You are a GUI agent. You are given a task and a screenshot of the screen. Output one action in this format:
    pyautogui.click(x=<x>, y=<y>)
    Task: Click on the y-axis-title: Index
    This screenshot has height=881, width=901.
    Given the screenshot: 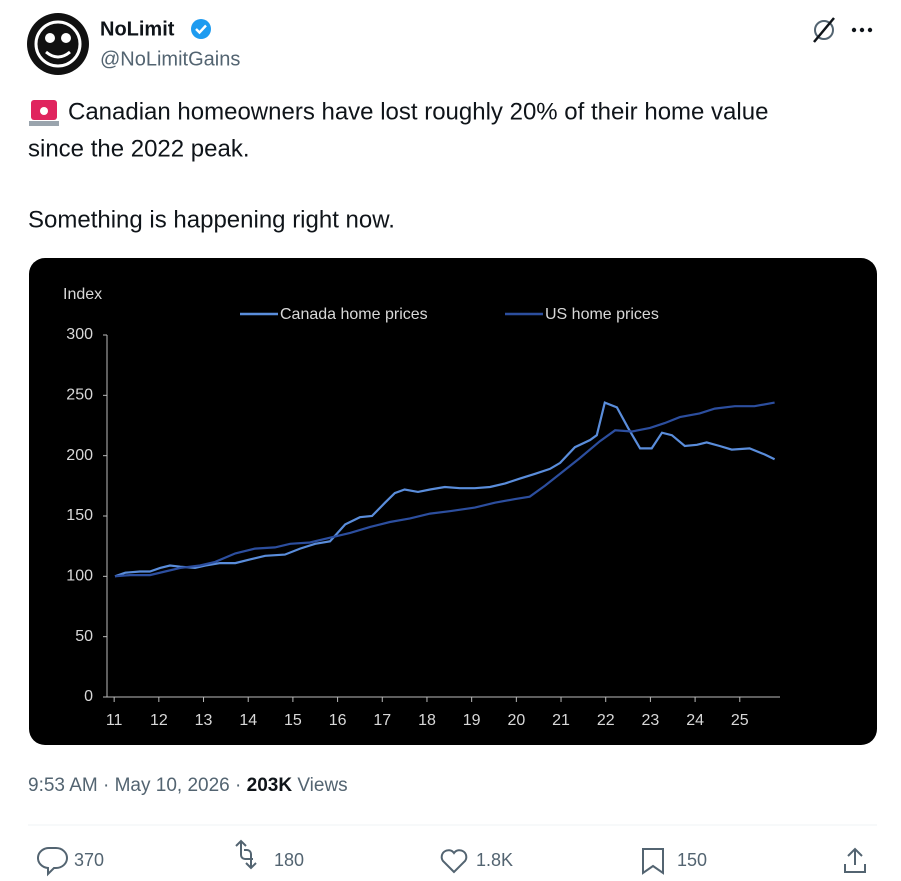 What is the action you would take?
    pyautogui.click(x=82, y=294)
    